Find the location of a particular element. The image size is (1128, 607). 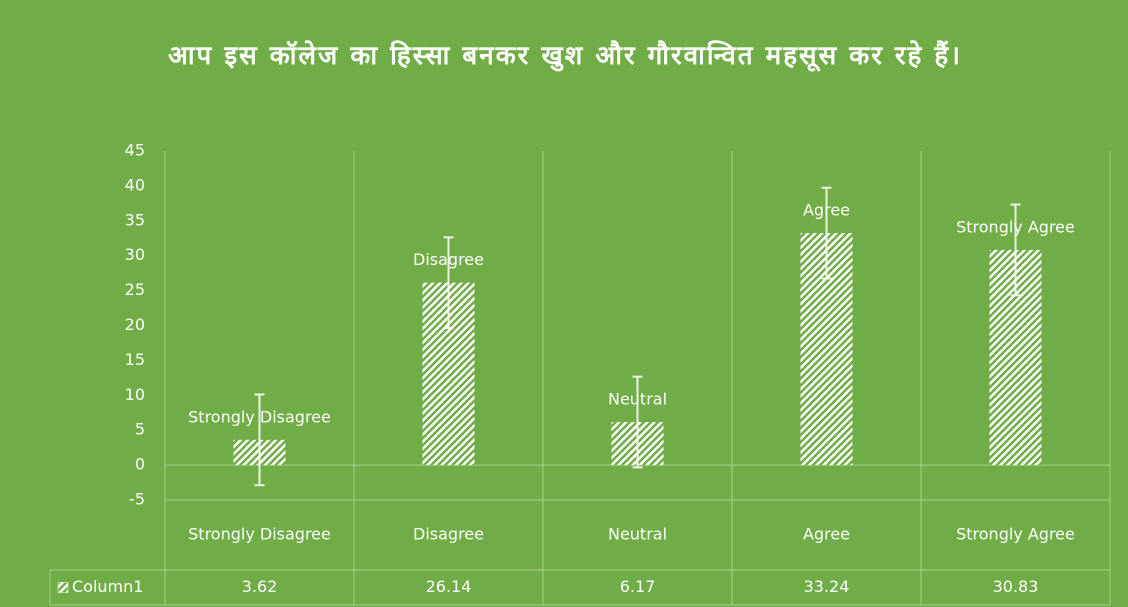

table-value: 30.83 is located at coordinates (1016, 586).